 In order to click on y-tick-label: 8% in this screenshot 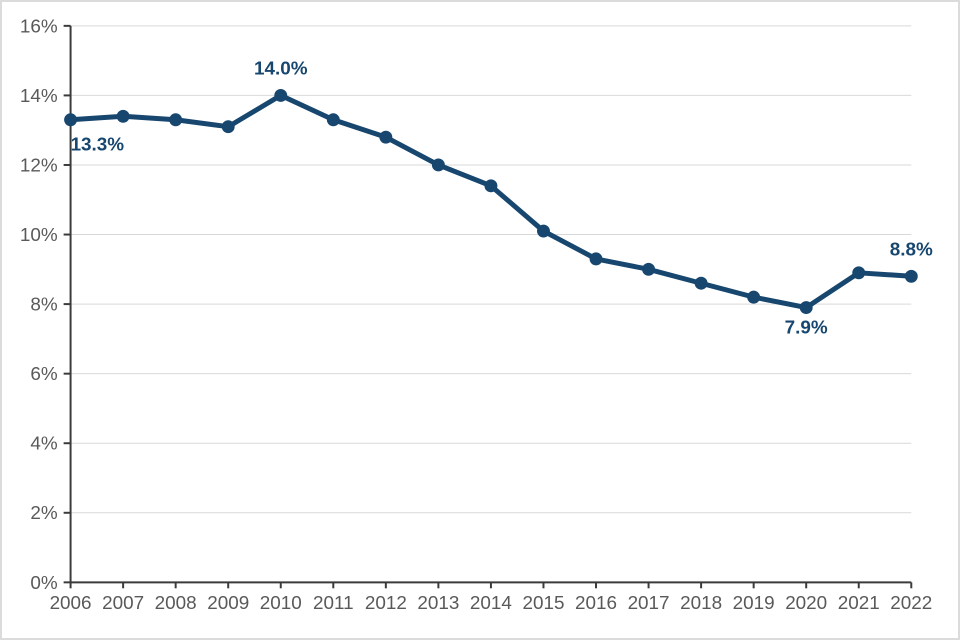, I will do `click(43, 305)`.